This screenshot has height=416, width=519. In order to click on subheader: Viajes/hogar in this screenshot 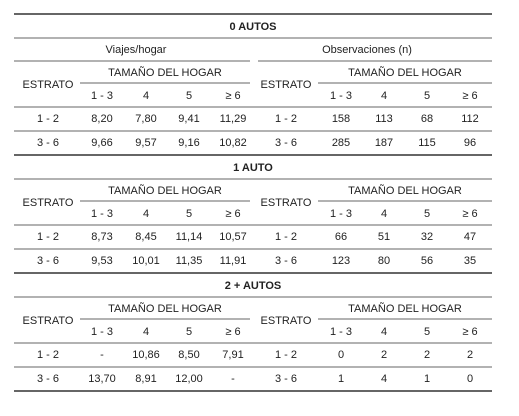, I will do `click(136, 50)`.